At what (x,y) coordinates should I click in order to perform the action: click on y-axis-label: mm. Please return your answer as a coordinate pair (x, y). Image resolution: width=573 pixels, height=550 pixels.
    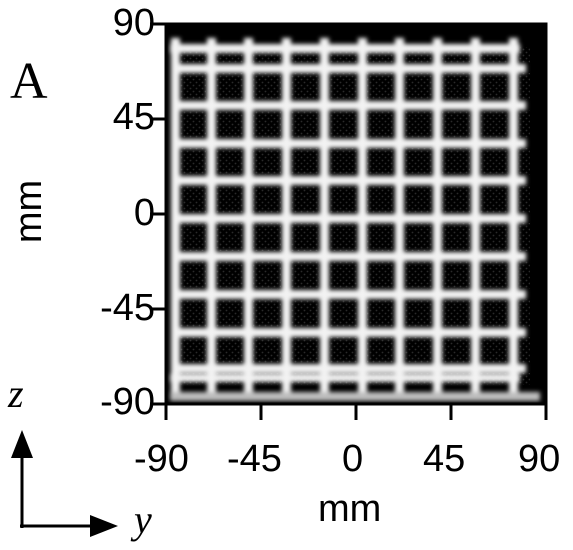
    Looking at the image, I should click on (29, 211).